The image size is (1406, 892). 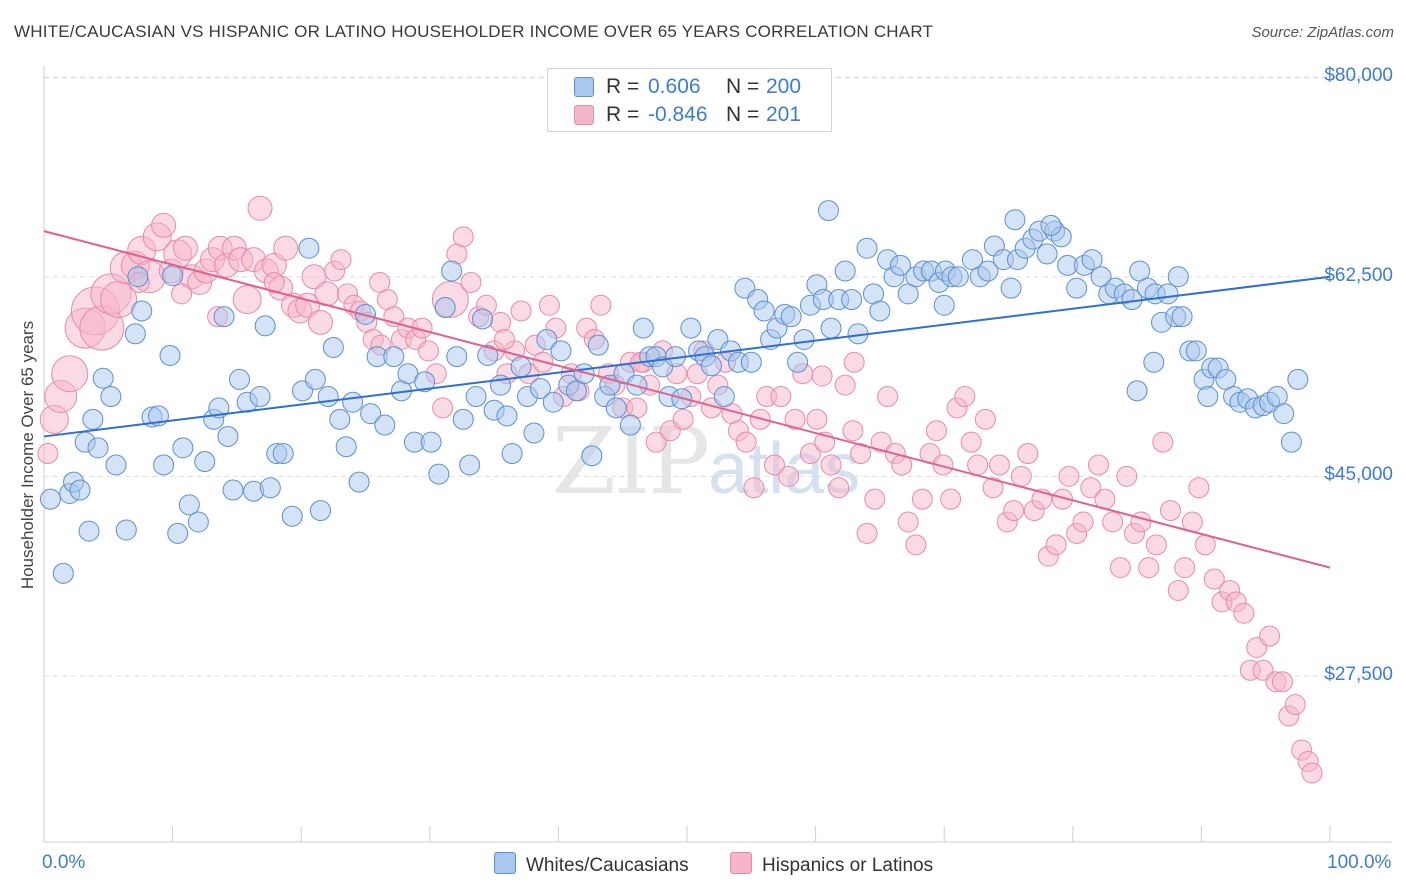 What do you see at coordinates (1358, 76) in the screenshot?
I see `y-tick-label-3: $80,000` at bounding box center [1358, 76].